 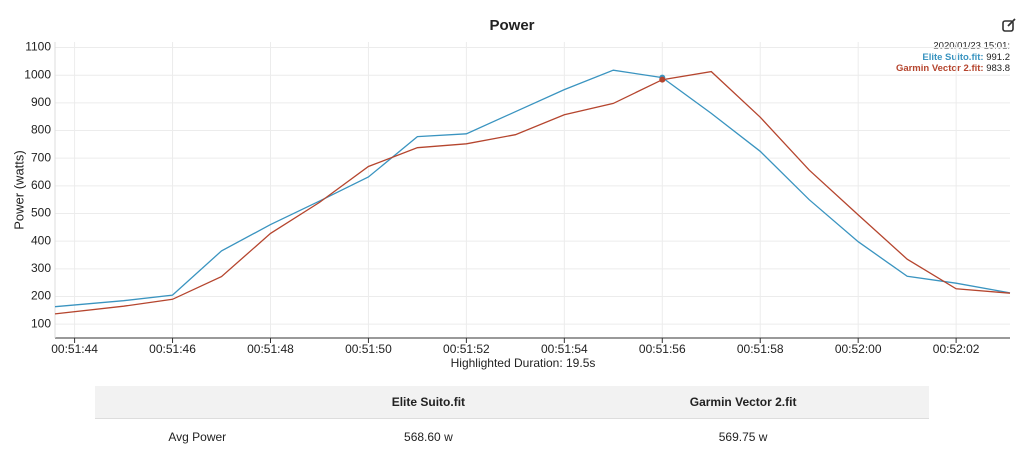 What do you see at coordinates (197, 402) in the screenshot?
I see `header-cell` at bounding box center [197, 402].